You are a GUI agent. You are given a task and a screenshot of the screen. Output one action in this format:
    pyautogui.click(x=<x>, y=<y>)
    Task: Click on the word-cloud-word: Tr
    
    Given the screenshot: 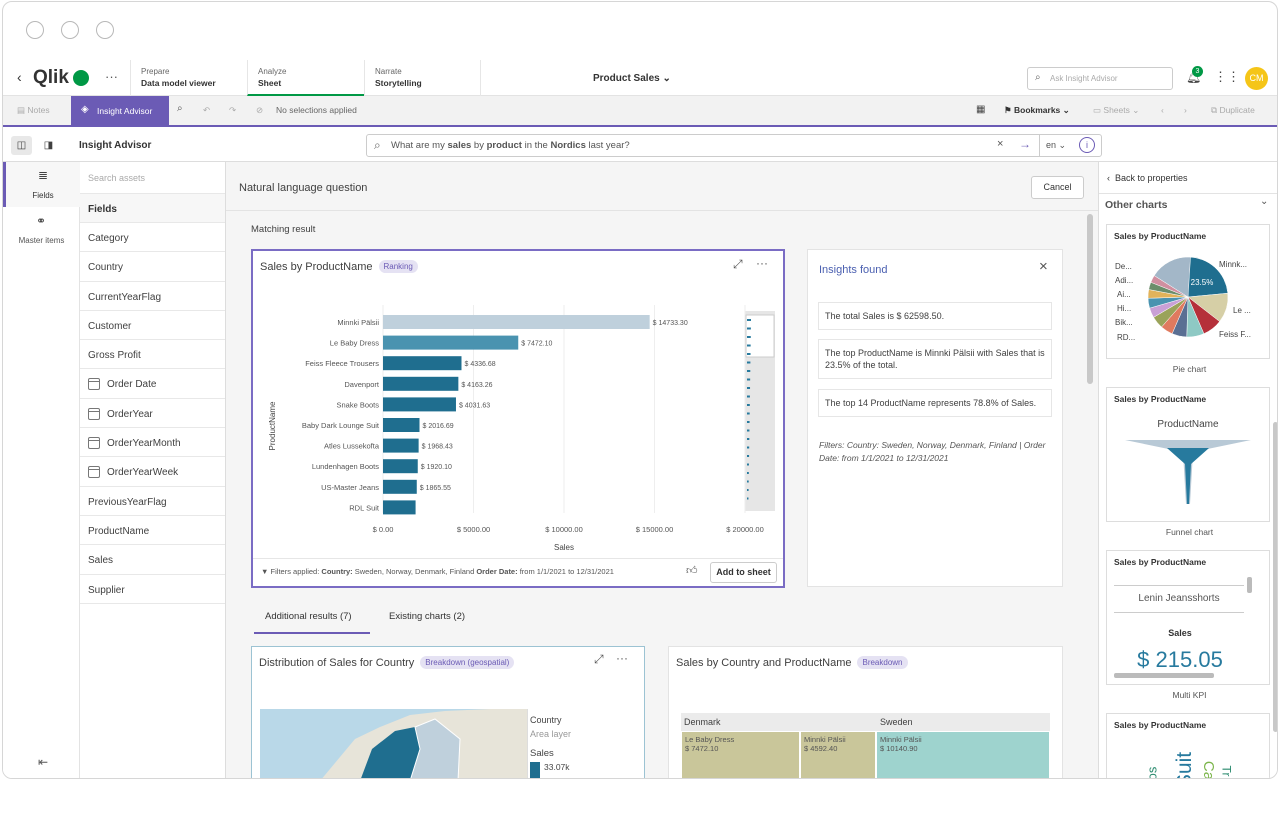 What is the action you would take?
    pyautogui.click(x=1226, y=771)
    